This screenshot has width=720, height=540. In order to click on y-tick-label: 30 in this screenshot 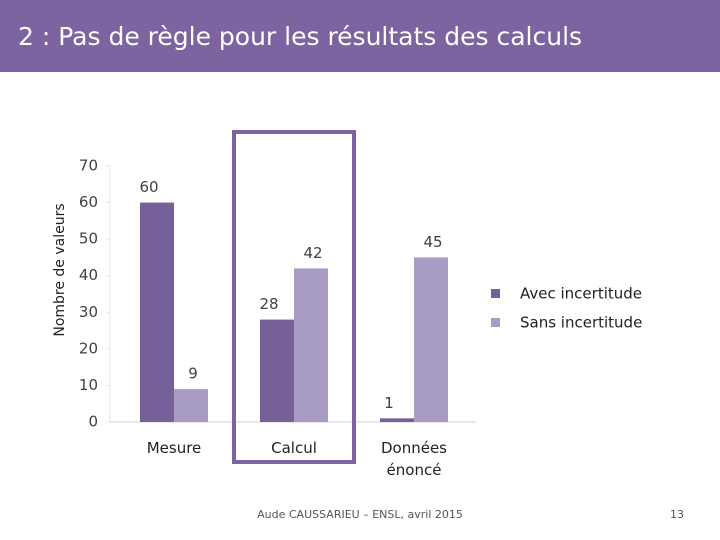, I will do `click(88, 312)`.